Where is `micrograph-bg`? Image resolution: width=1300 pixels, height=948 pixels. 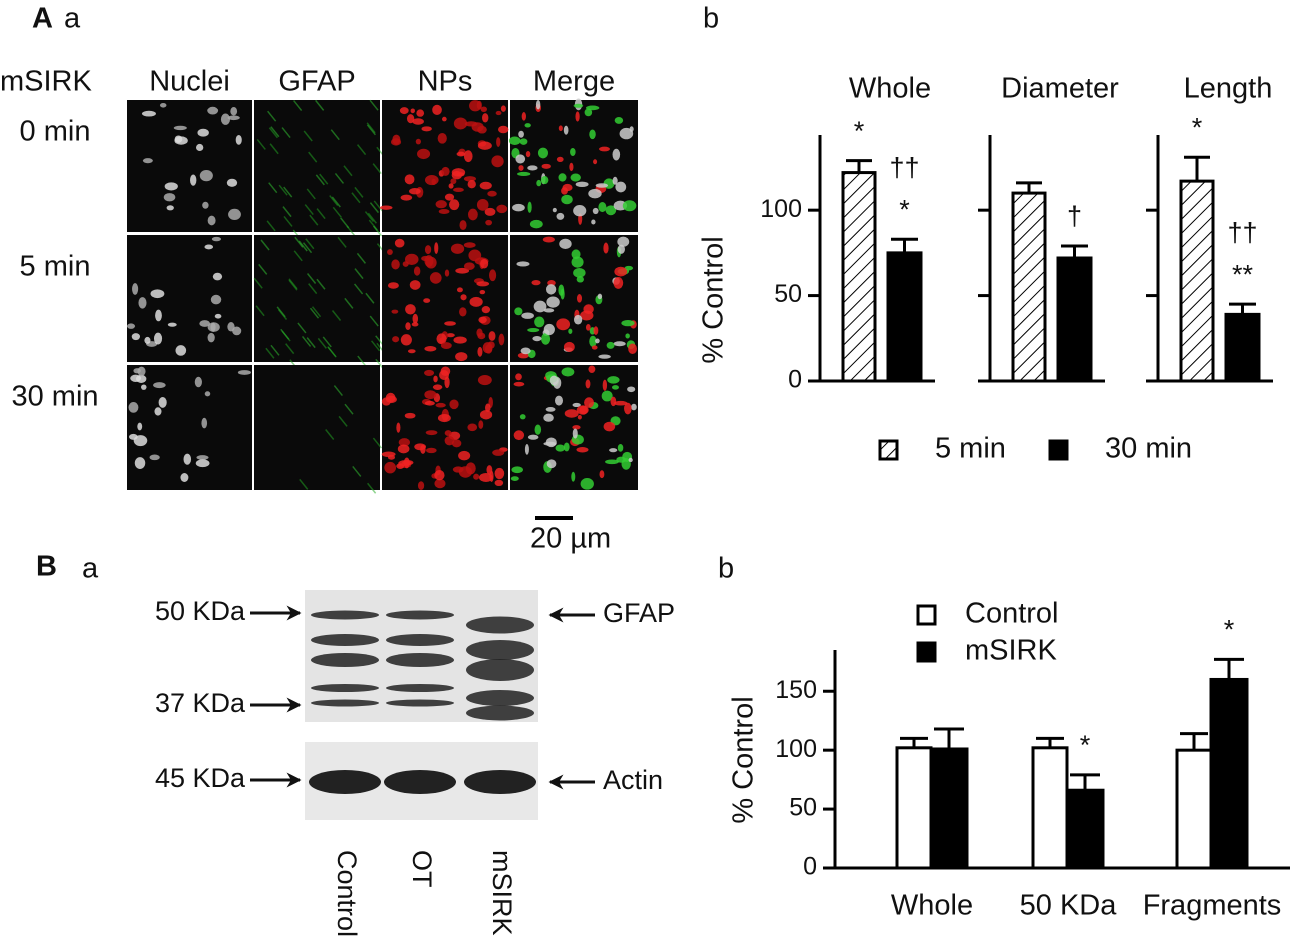
micrograph-bg is located at coordinates (189, 427).